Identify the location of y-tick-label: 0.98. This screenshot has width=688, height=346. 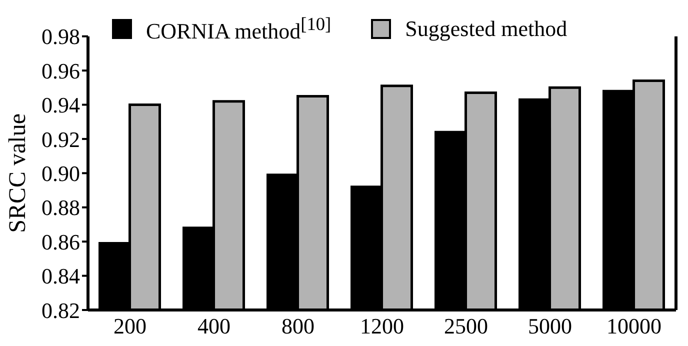
(61, 37).